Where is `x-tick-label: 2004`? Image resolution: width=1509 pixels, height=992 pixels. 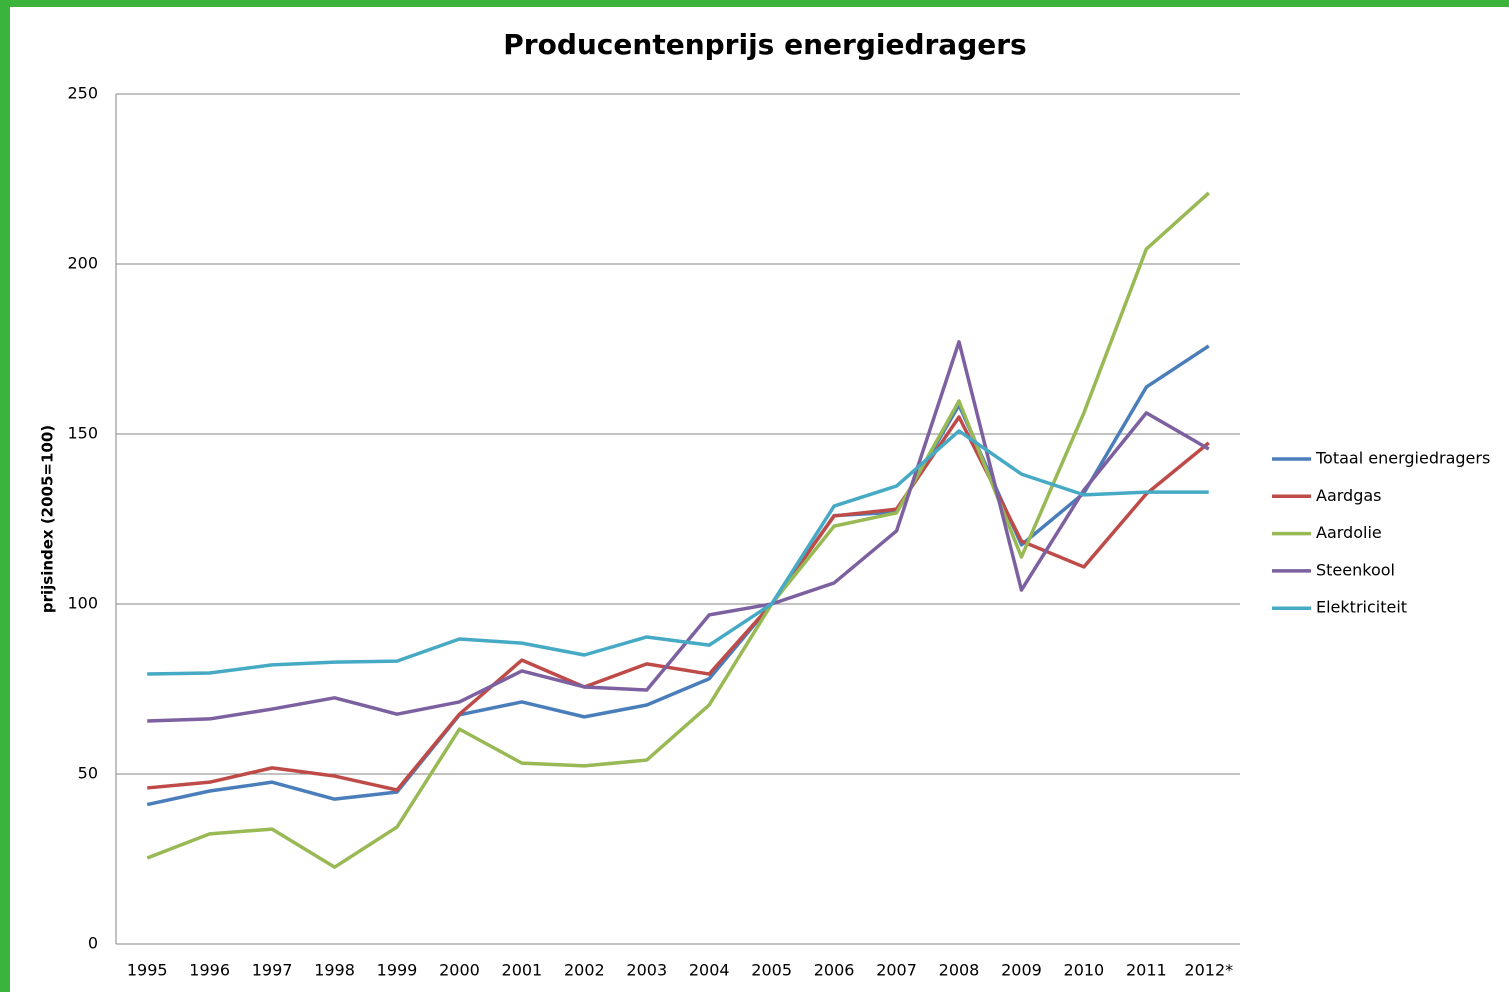 x-tick-label: 2004 is located at coordinates (709, 970).